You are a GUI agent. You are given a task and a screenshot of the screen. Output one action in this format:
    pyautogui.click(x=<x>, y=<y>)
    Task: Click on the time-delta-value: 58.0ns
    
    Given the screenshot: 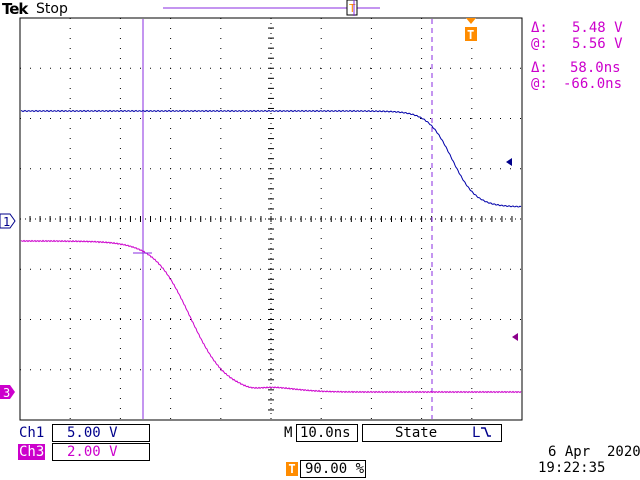 What is the action you would take?
    pyautogui.click(x=595, y=68)
    